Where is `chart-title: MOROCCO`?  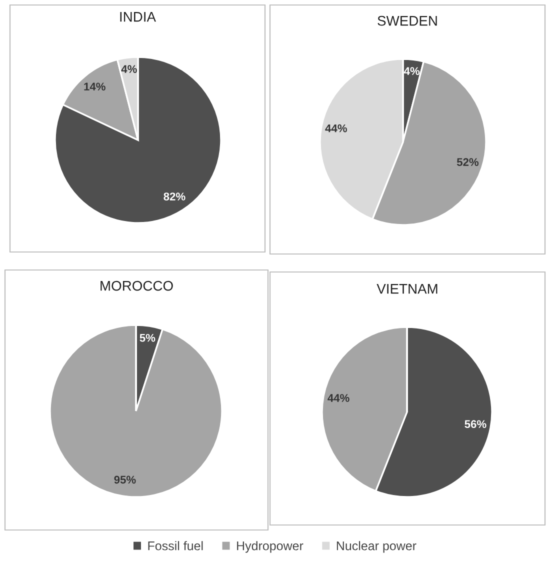
chart-title: MOROCCO is located at coordinates (136, 285).